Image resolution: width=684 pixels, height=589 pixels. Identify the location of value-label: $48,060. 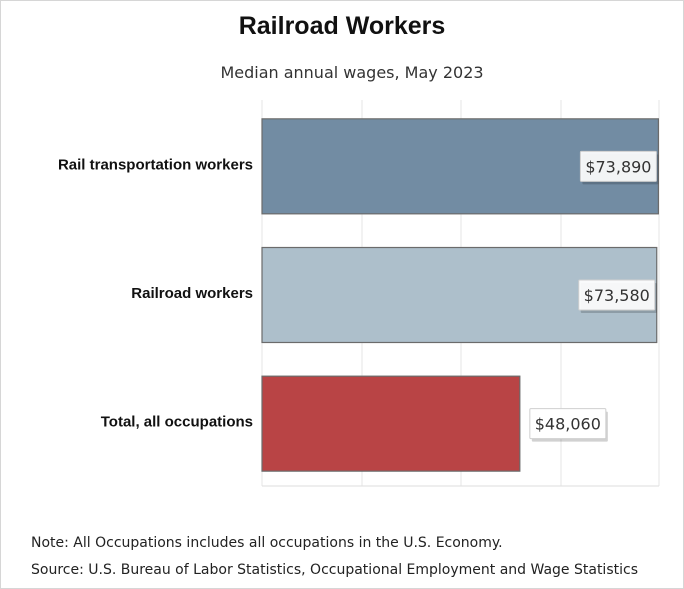
(568, 424).